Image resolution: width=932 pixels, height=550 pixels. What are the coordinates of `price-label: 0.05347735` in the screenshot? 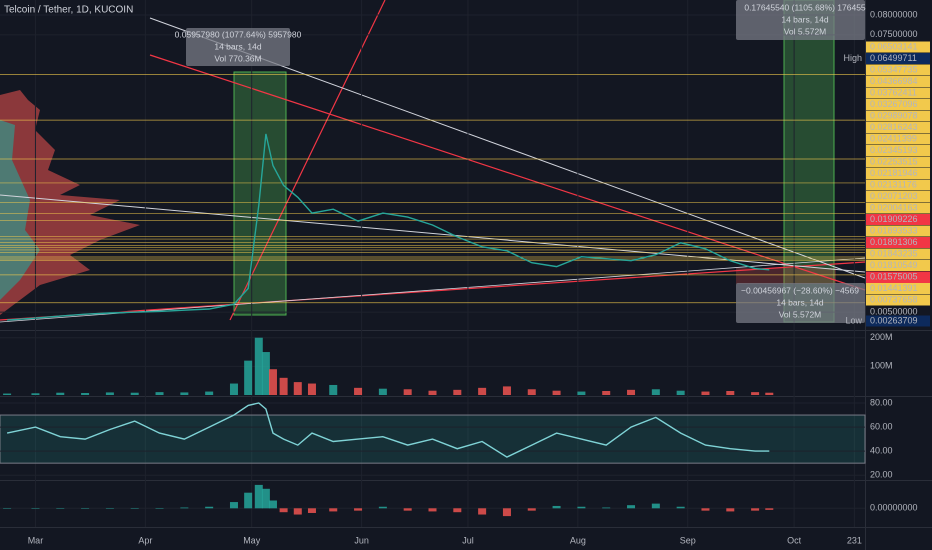 It's located at (894, 69).